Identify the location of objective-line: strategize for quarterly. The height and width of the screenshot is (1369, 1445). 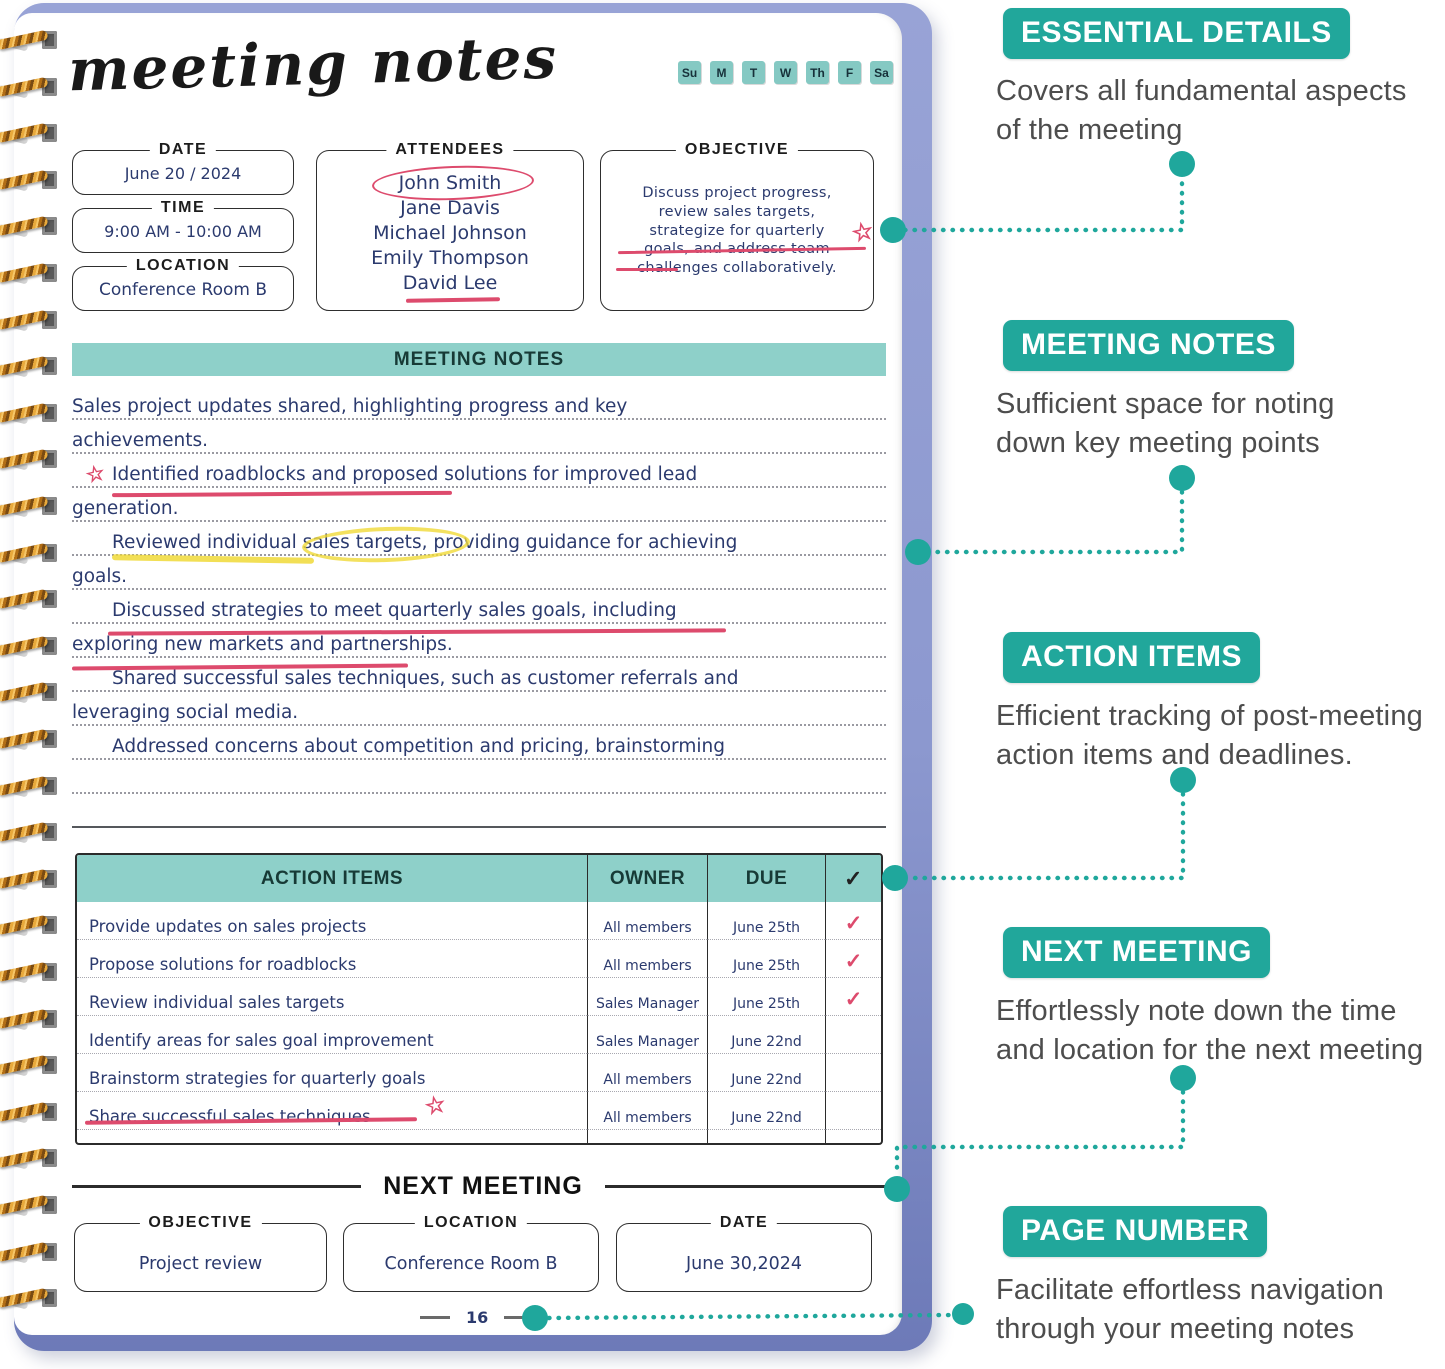
(737, 230).